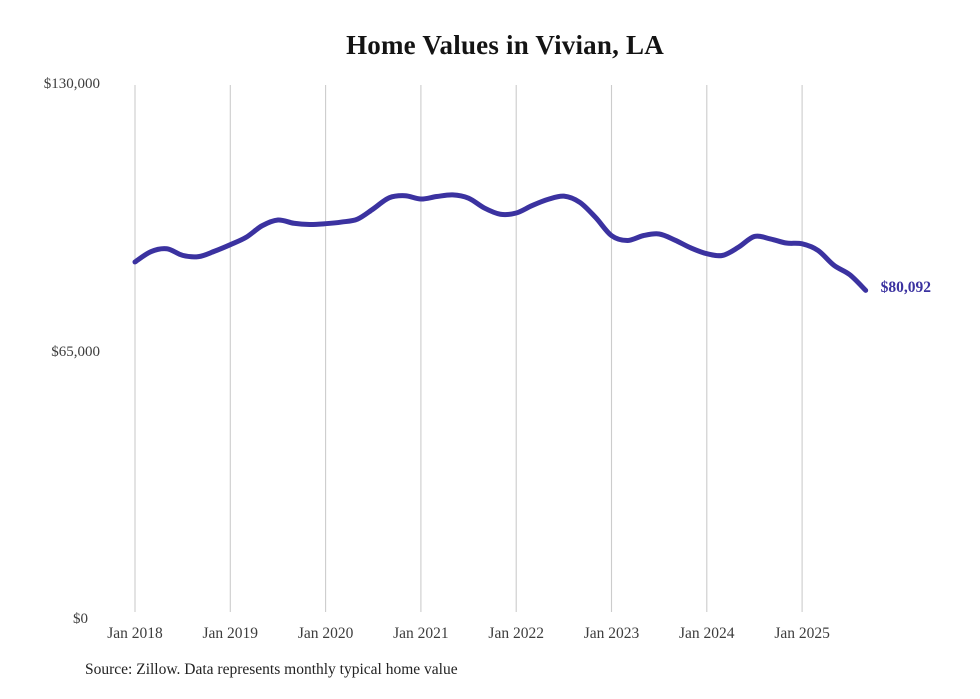 Image resolution: width=980 pixels, height=699 pixels. I want to click on y-axis-tick-label-top: $130,000, so click(71, 84).